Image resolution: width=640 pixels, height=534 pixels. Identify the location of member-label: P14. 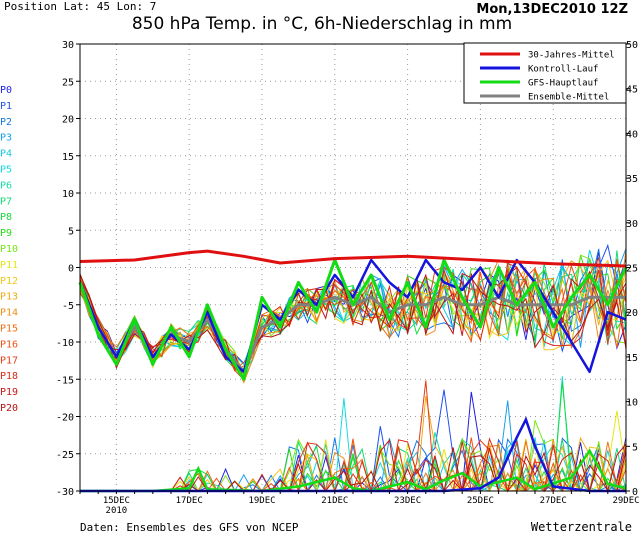
(9, 313).